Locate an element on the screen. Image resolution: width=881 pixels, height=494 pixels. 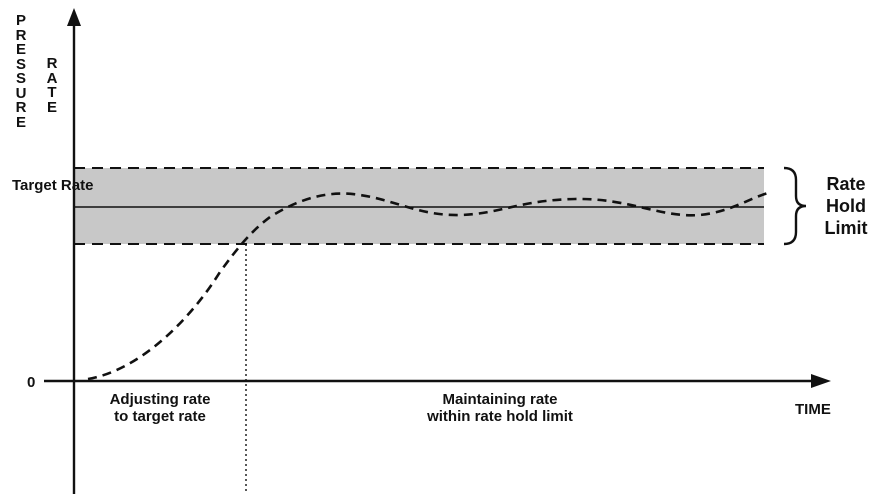
phase-adjusting-line2: to target rate is located at coordinates (160, 416).